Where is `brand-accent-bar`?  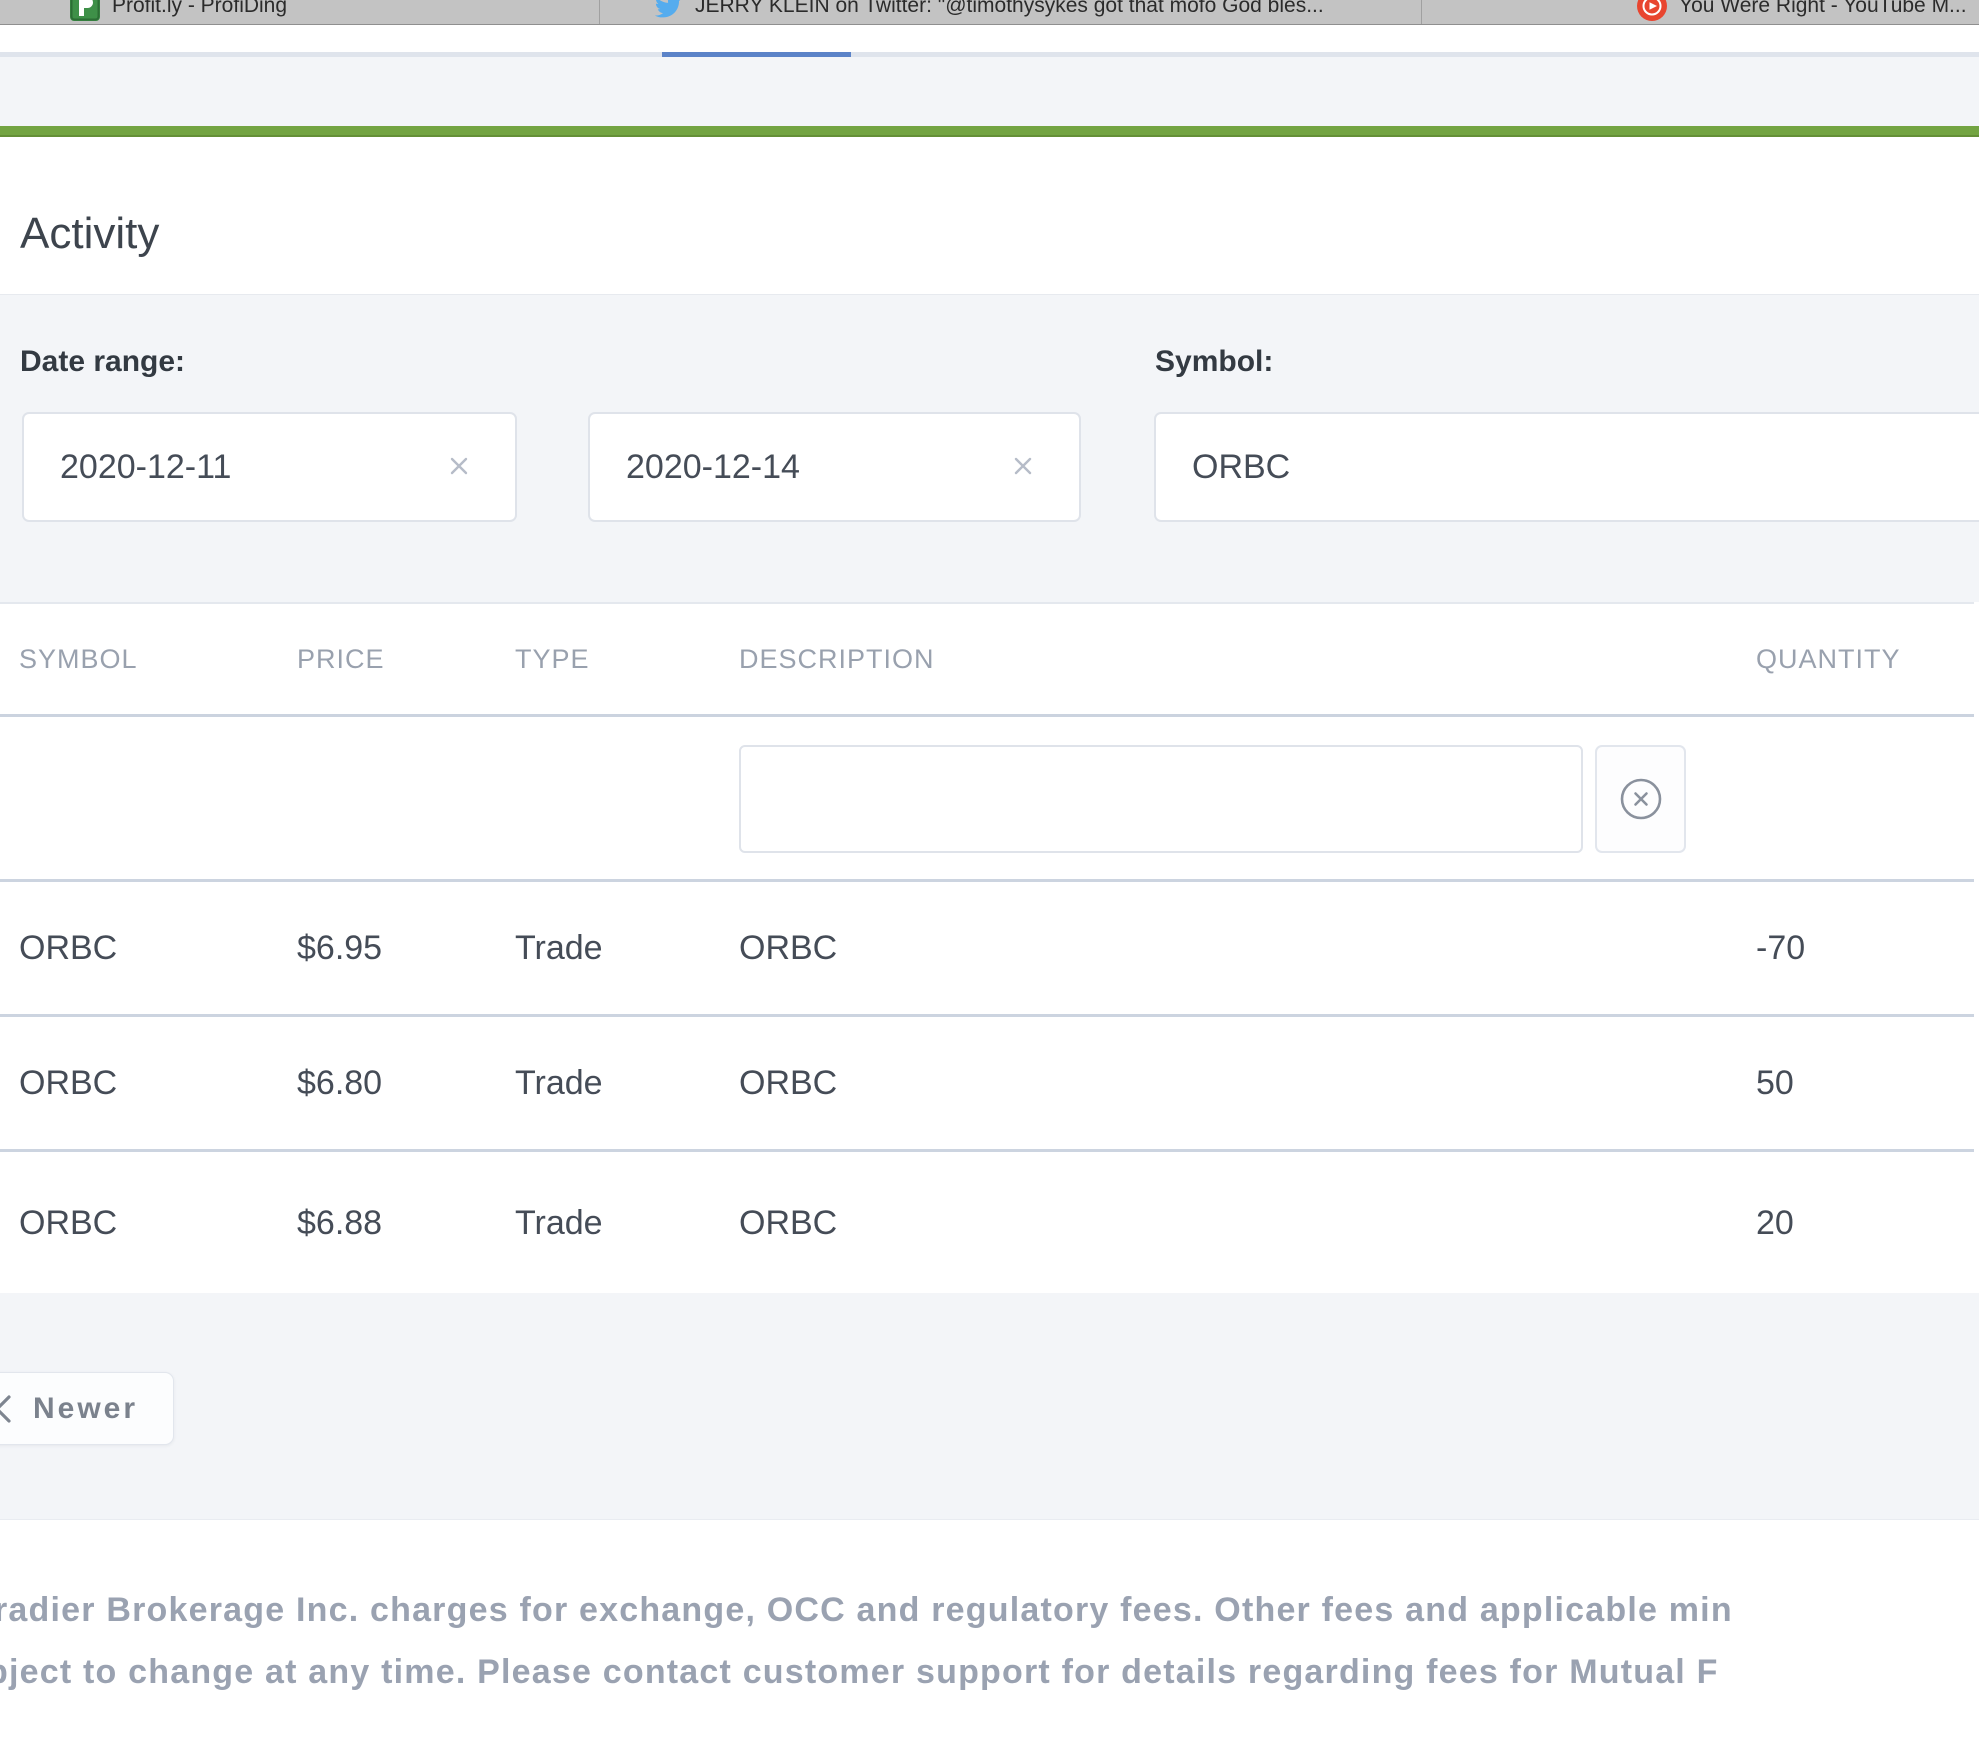
brand-accent-bar is located at coordinates (989, 131).